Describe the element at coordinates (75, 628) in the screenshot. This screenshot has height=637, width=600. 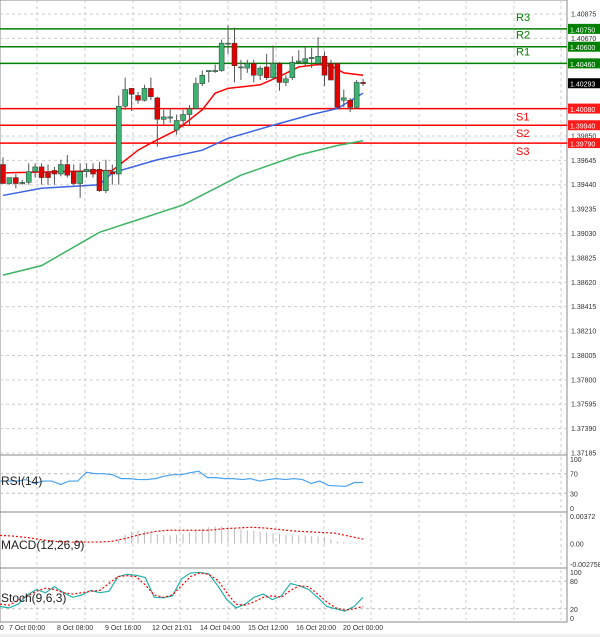
I see `time-axis-label: 8 Oct 08:00` at that location.